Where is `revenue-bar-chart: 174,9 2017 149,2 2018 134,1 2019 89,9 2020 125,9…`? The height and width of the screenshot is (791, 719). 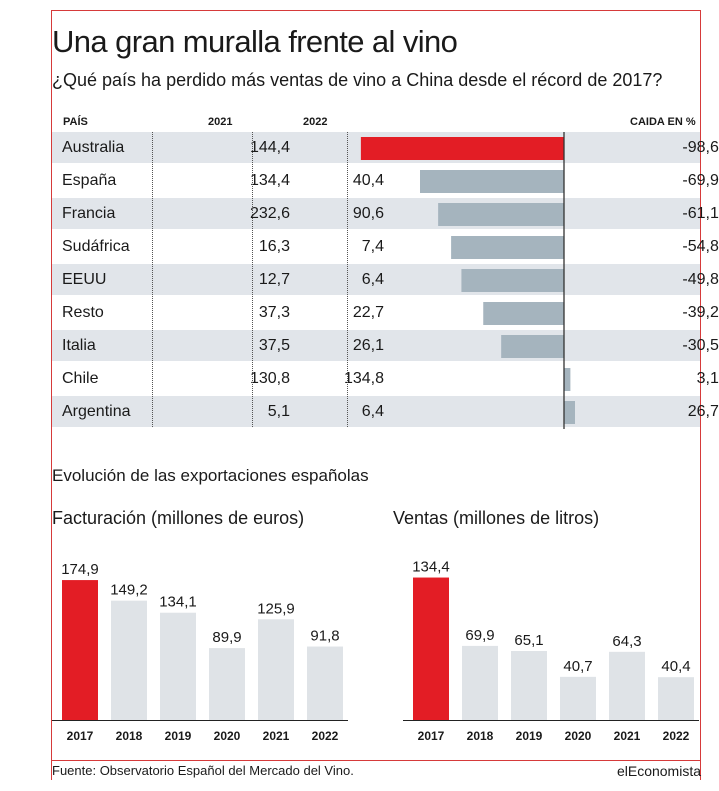 revenue-bar-chart: 174,9 2017 149,2 2018 134,1 2019 89,9 2020 125,9… is located at coordinates (200, 652).